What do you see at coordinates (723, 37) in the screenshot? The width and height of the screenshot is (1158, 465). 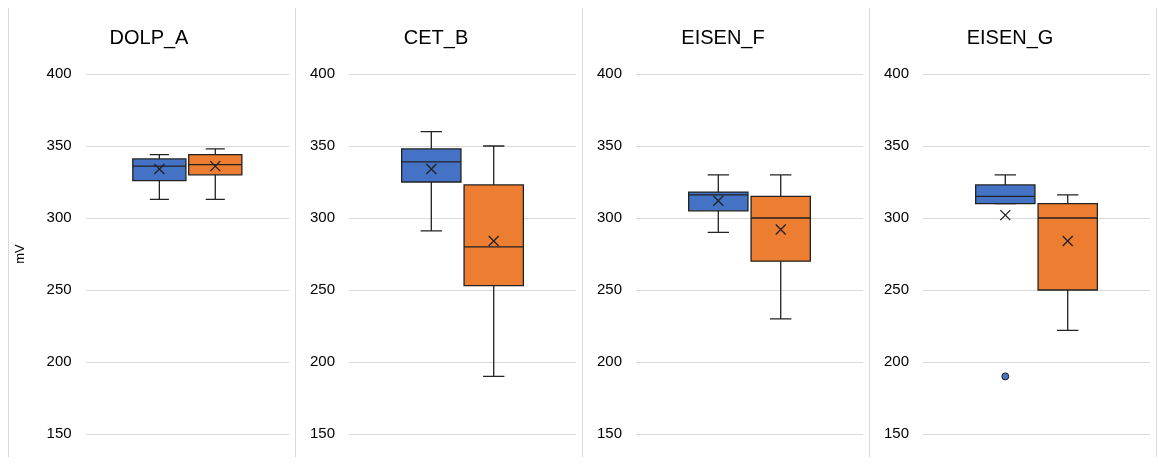 I see `chart-title: EISEN_F` at bounding box center [723, 37].